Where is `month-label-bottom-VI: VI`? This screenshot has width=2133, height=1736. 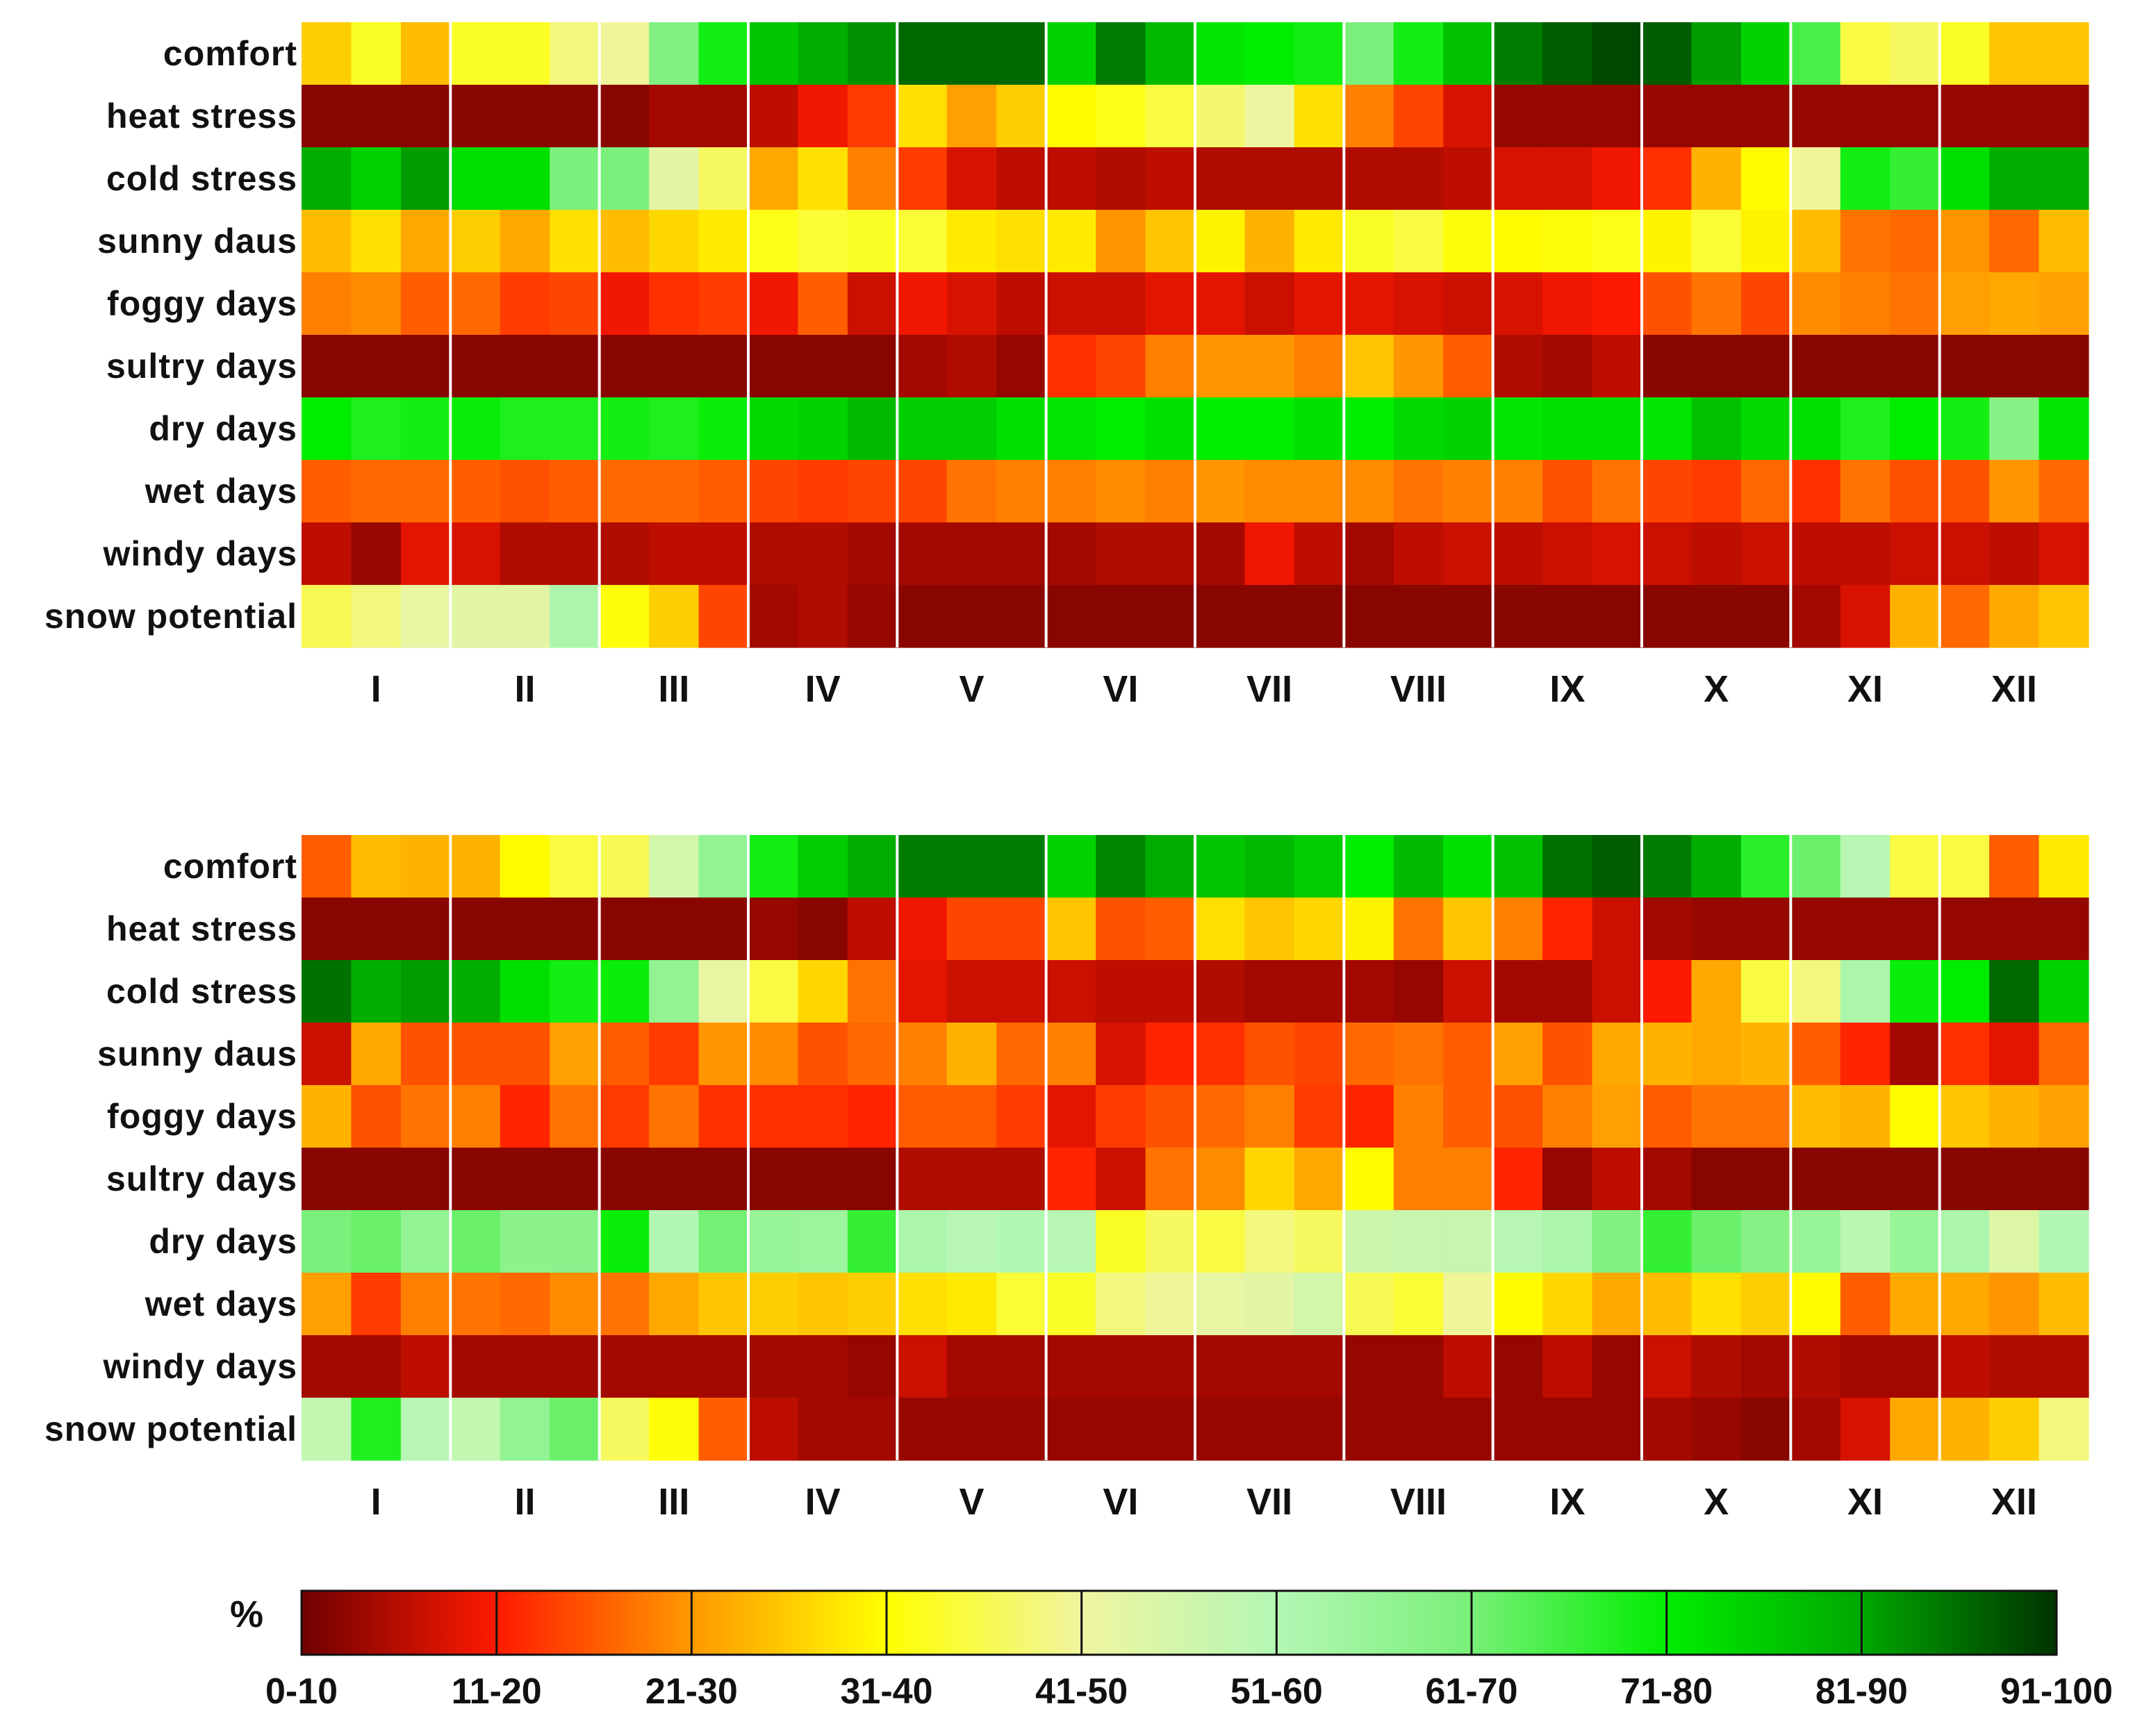
month-label-bottom-VI: VI is located at coordinates (1120, 1502).